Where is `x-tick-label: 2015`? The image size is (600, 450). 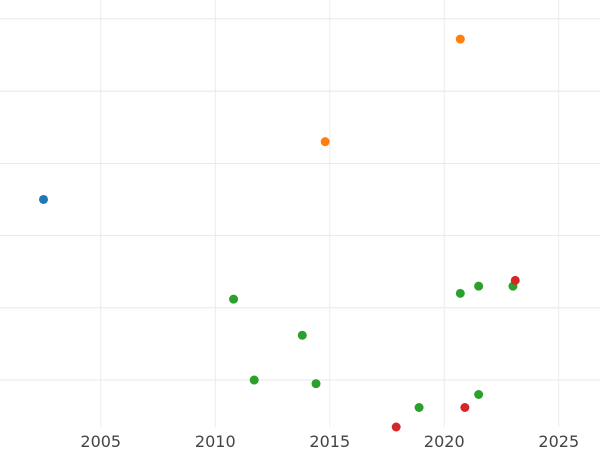 x-tick-label: 2015 is located at coordinates (329, 441).